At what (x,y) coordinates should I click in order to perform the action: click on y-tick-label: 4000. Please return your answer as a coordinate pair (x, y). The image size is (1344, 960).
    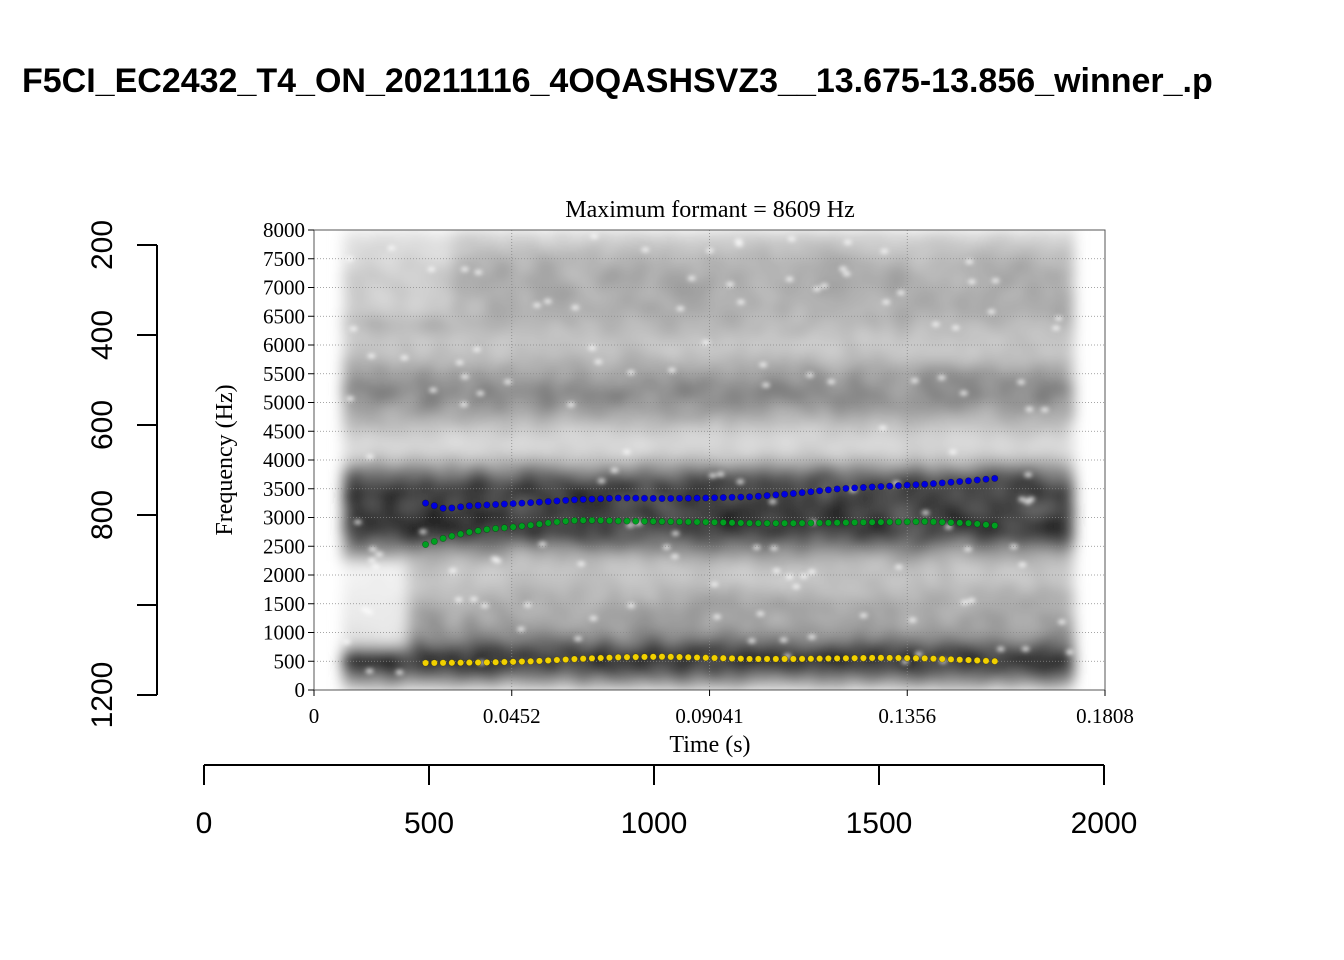
    Looking at the image, I should click on (284, 460).